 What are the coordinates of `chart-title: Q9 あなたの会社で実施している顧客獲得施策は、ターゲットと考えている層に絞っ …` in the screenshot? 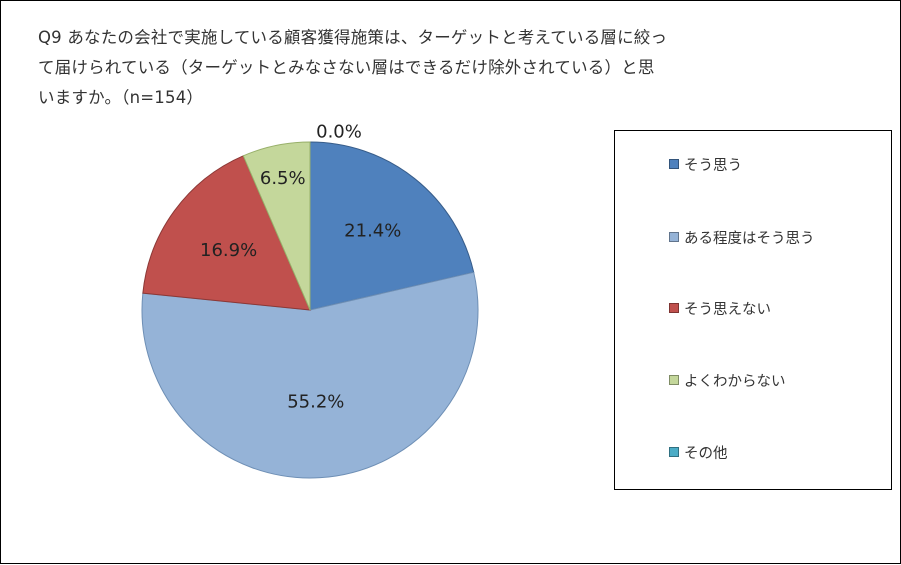 It's located at (398, 68).